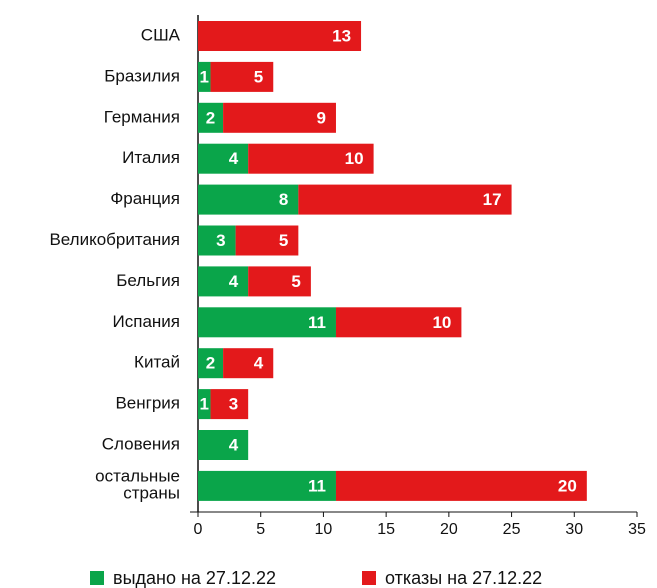  I want to click on x-tick-label: 30, so click(574, 529).